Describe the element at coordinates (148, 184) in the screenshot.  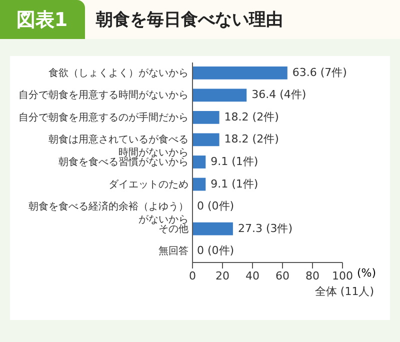
I see `y-tick-label: ダイエットのため` at that location.